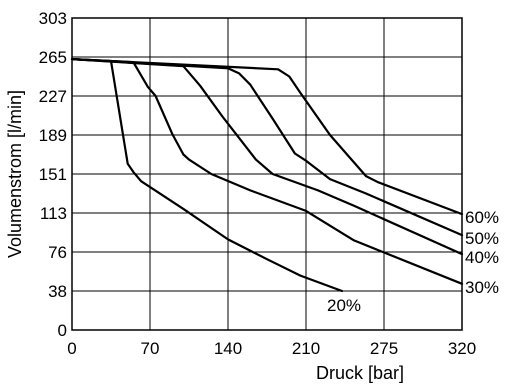  What do you see at coordinates (360, 373) in the screenshot?
I see `x-axis-label: Druck [bar]` at bounding box center [360, 373].